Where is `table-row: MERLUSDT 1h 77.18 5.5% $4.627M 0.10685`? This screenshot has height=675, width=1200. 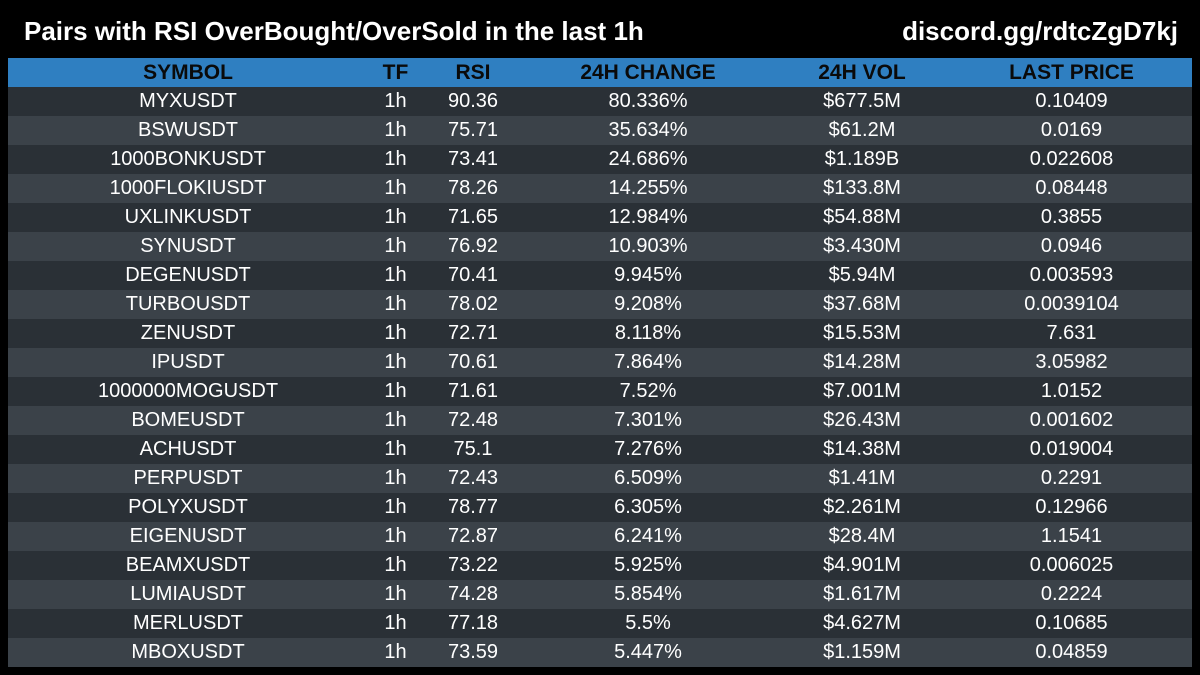
table-row: MERLUSDT 1h 77.18 5.5% $4.627M 0.10685 is located at coordinates (600, 623).